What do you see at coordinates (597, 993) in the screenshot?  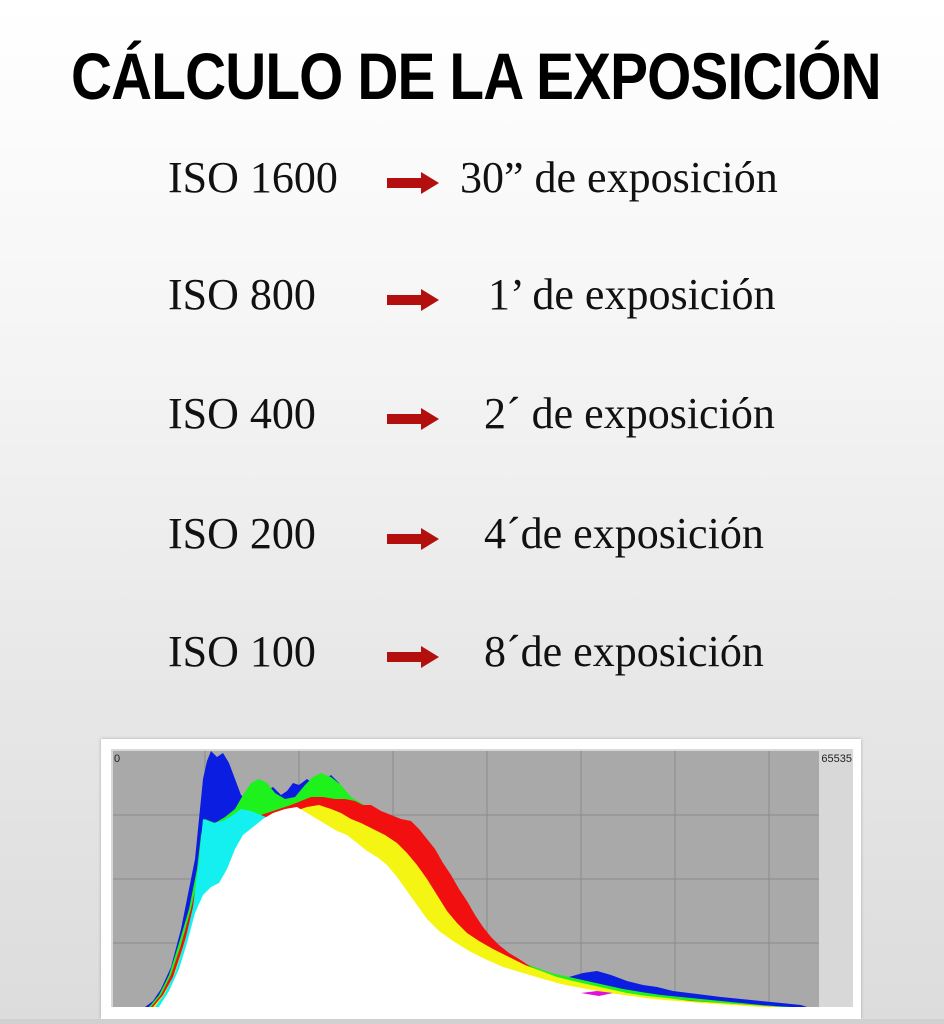 I see `histogram-magenta-overlap` at bounding box center [597, 993].